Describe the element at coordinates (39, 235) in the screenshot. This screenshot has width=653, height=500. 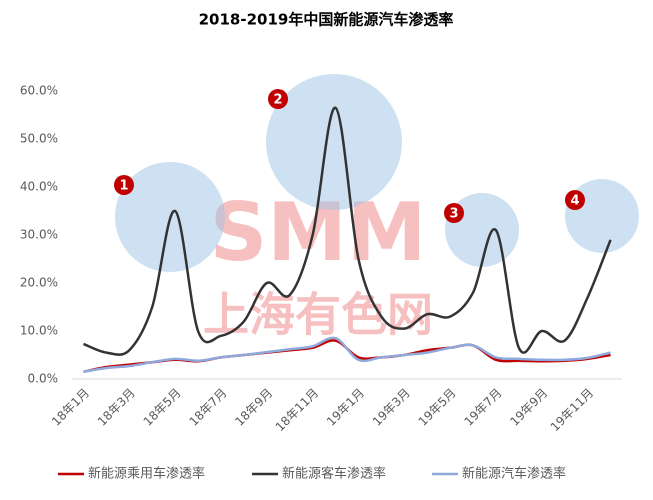
I see `y-tick-label: 30.0%` at that location.